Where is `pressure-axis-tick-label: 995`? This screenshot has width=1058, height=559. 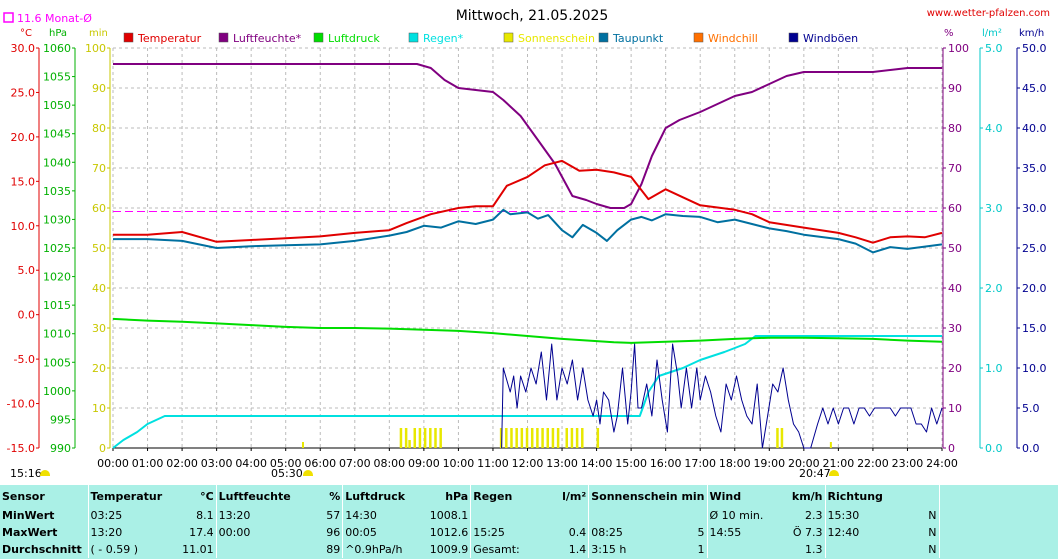 pressure-axis-tick-label: 995 is located at coordinates (60, 419).